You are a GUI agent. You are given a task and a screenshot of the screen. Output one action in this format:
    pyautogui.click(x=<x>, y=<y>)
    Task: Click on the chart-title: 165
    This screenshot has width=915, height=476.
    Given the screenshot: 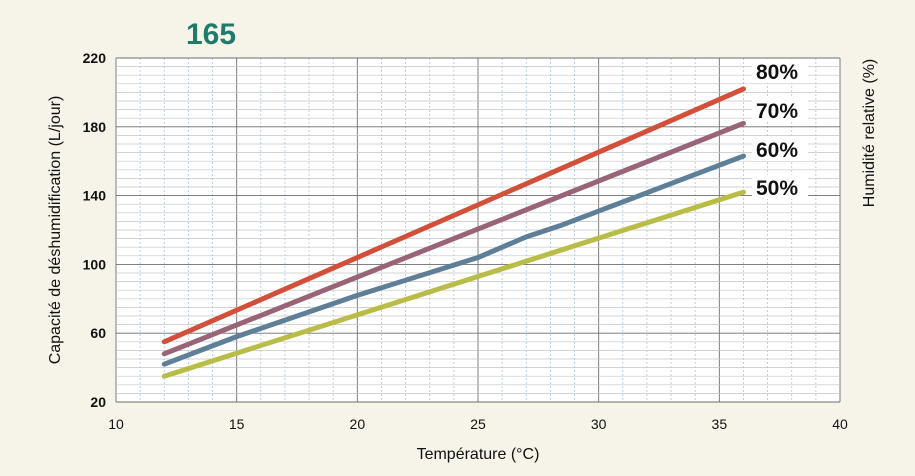 What is the action you would take?
    pyautogui.click(x=211, y=34)
    